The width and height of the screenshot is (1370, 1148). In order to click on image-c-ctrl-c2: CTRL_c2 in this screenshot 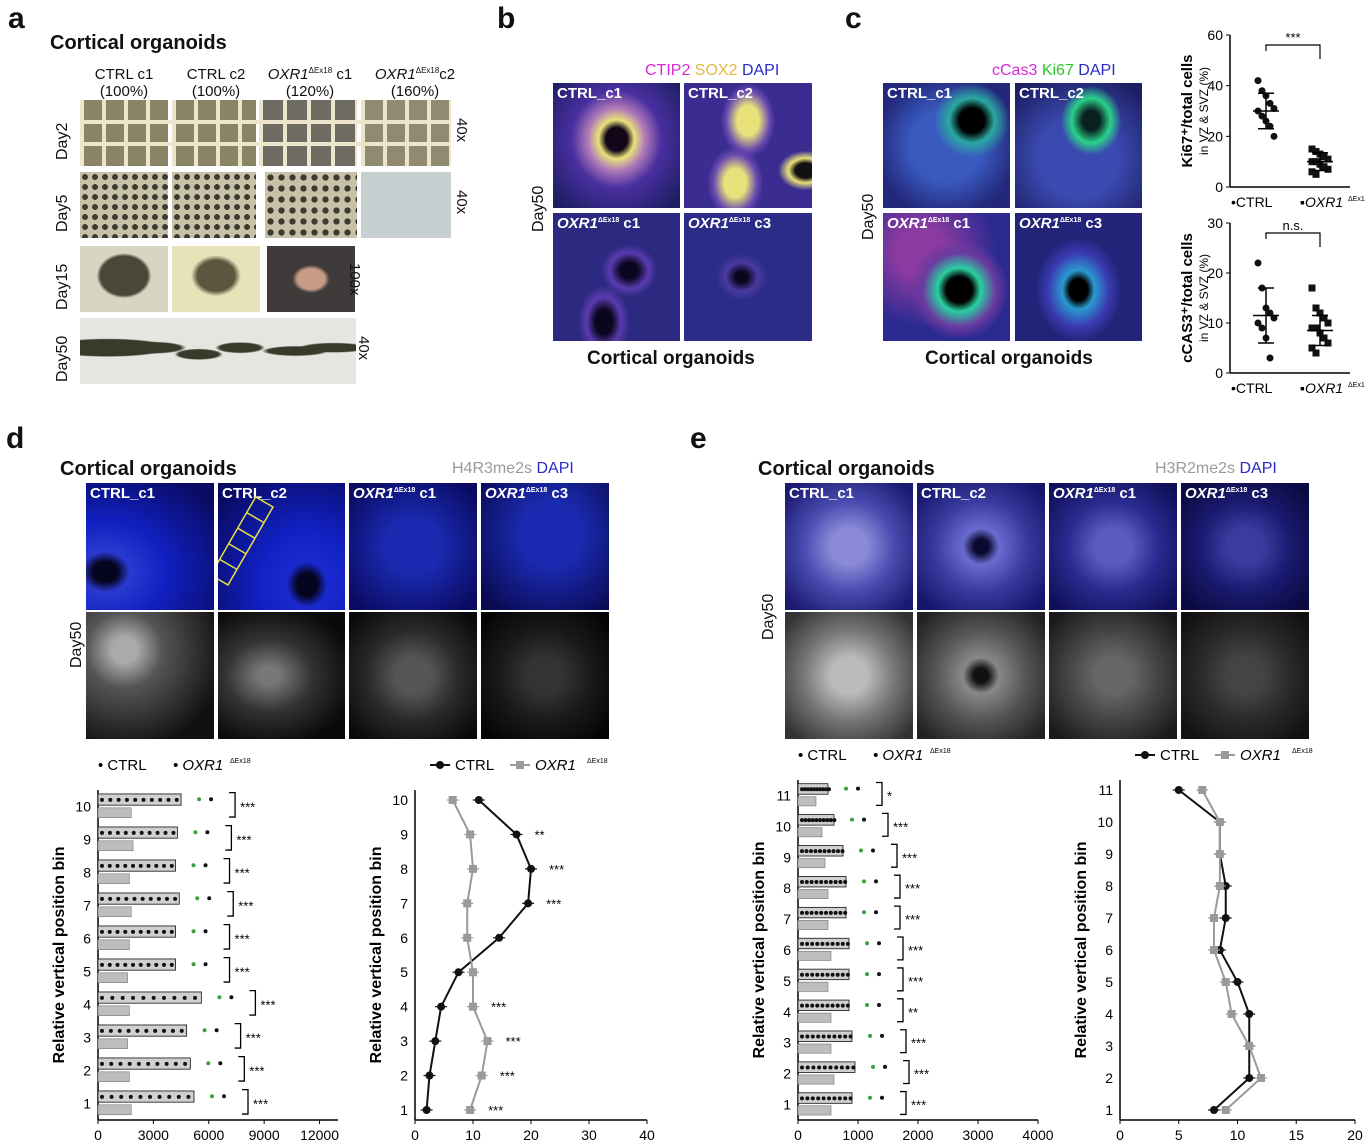, I will do `click(1078, 145)`.